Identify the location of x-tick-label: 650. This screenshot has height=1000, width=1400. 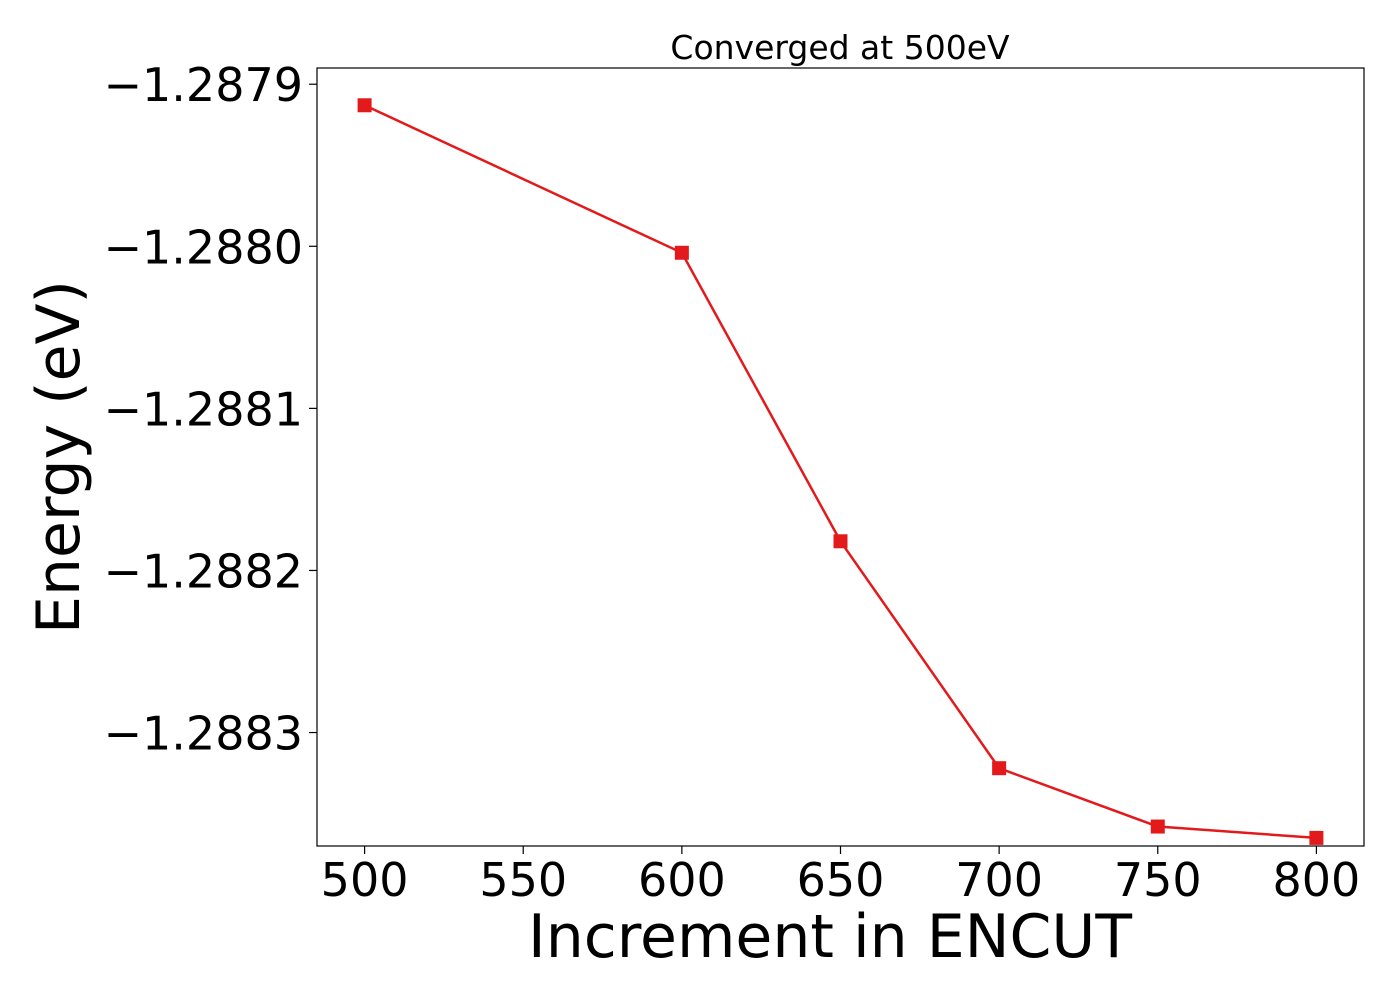
(841, 880).